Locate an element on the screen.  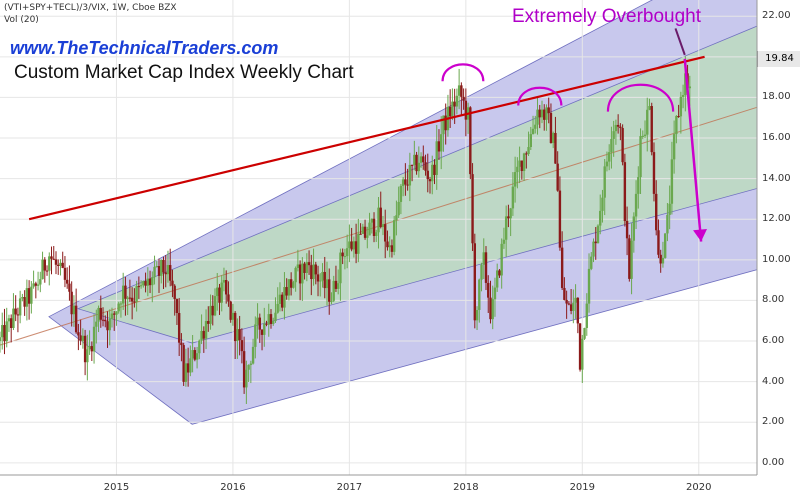
x-tick-label: 2020 is located at coordinates (699, 487).